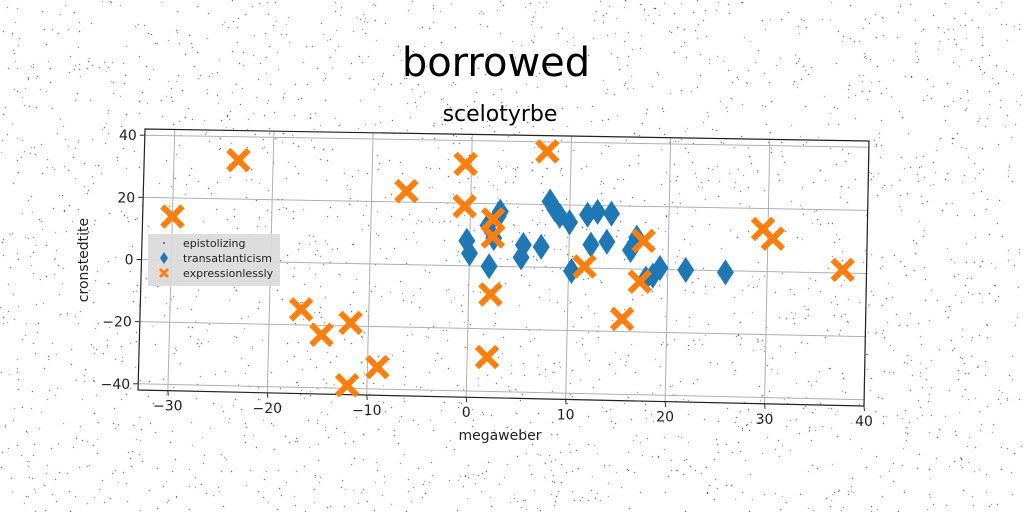 This screenshot has width=1024, height=512. I want to click on y-tick-label: −40, so click(116, 385).